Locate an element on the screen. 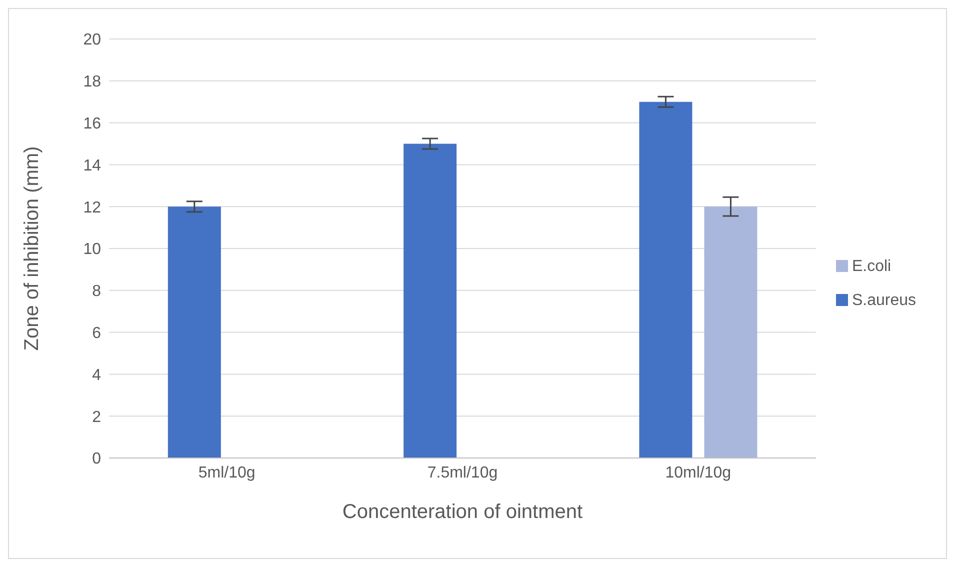 This screenshot has width=955, height=567. y-tick-label: 2 is located at coordinates (97, 417).